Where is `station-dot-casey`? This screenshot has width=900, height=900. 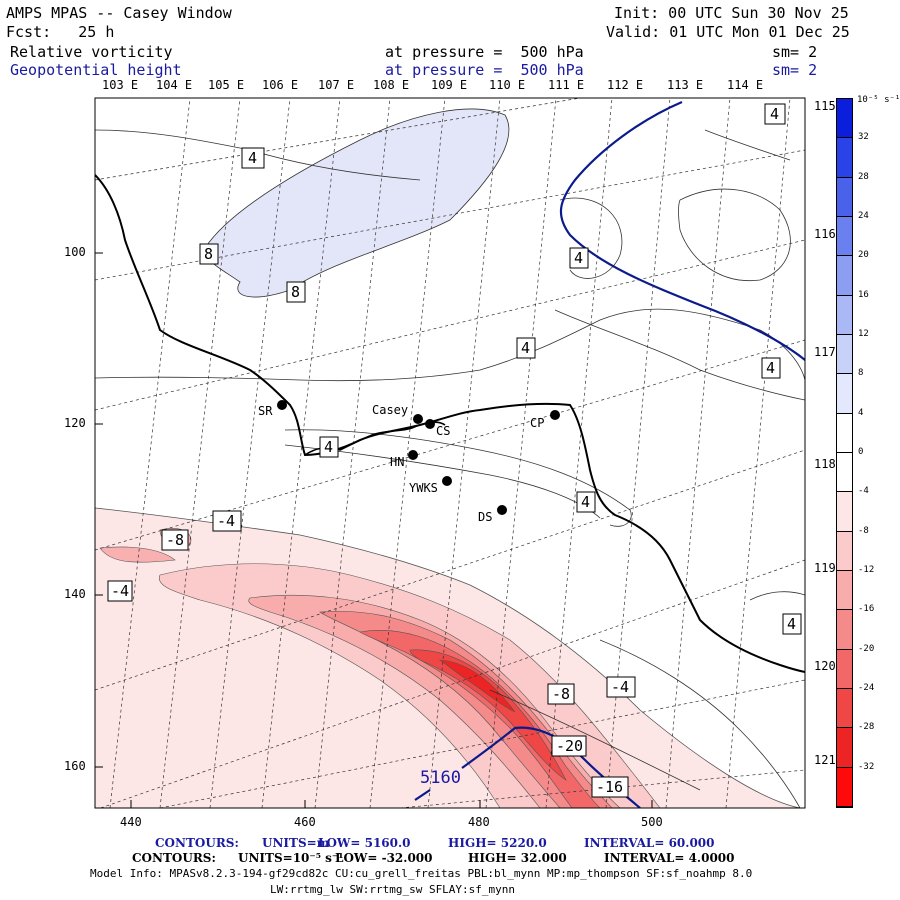
station-dot-casey is located at coordinates (418, 419).